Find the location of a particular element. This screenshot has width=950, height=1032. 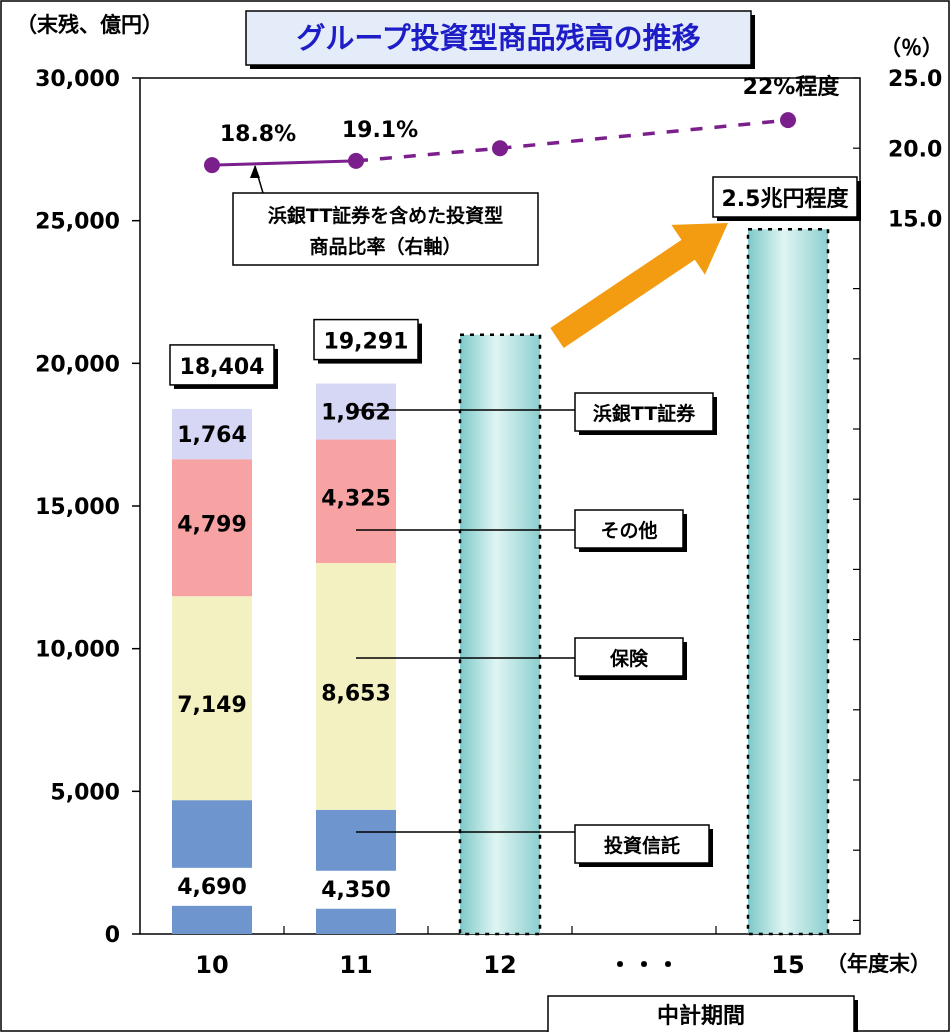

x-tick-label: 10 is located at coordinates (211, 965).